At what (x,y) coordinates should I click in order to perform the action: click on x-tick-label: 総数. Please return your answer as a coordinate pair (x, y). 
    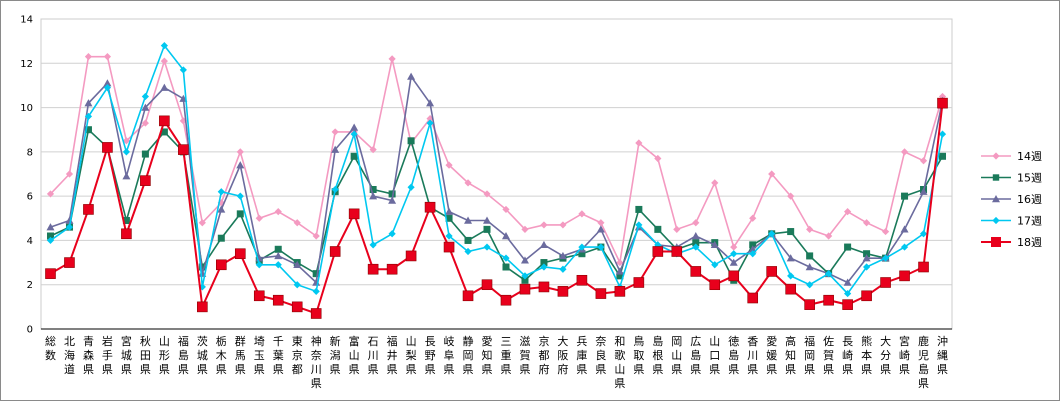
    Looking at the image, I should click on (50, 348).